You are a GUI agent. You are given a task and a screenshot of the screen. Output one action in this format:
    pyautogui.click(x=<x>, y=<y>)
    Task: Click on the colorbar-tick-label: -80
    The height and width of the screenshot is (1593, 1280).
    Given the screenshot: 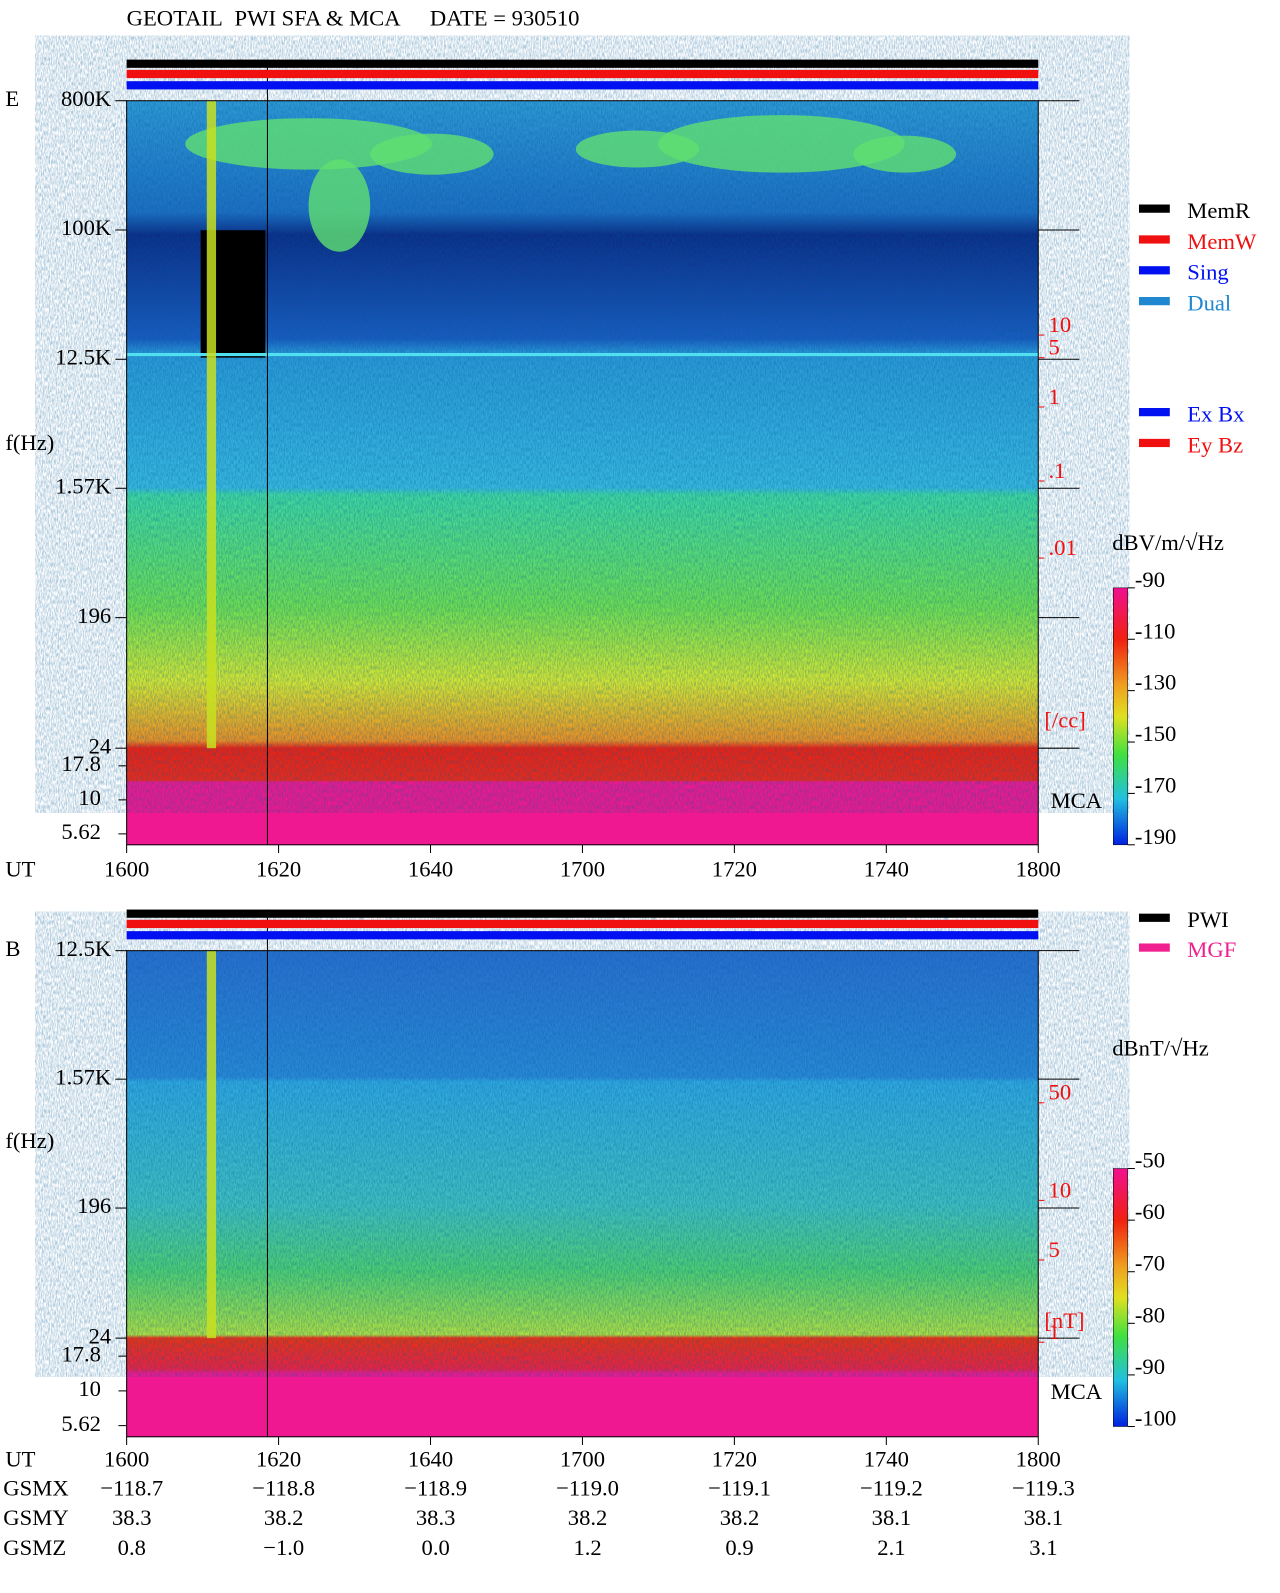 What is the action you would take?
    pyautogui.click(x=1150, y=1314)
    